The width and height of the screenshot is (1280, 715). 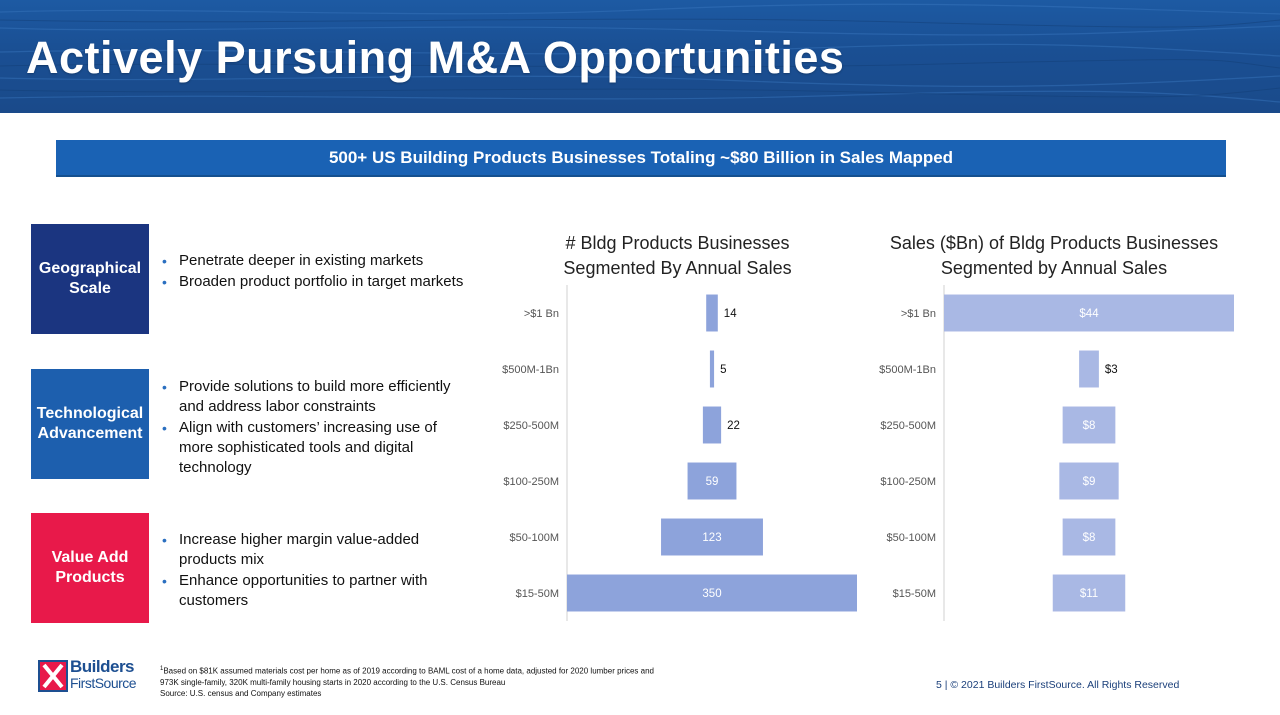 I want to click on data-label: 123, so click(x=711, y=538).